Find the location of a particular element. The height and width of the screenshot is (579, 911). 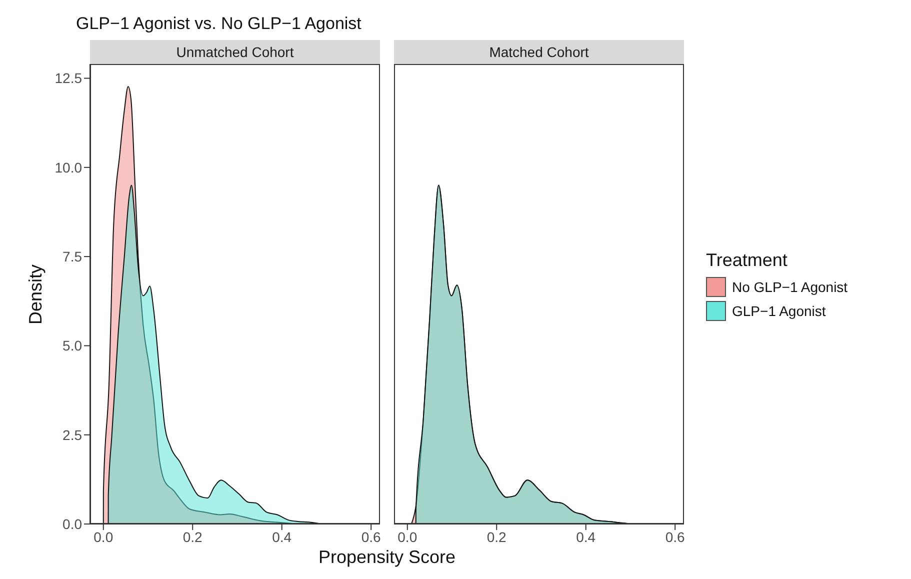

legend-label: GLP−1 Agonist is located at coordinates (779, 311).